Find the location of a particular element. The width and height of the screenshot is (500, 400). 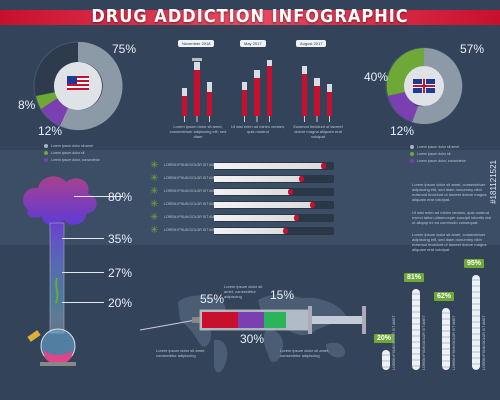

uk-slice-green is located at coordinates (405, 72).